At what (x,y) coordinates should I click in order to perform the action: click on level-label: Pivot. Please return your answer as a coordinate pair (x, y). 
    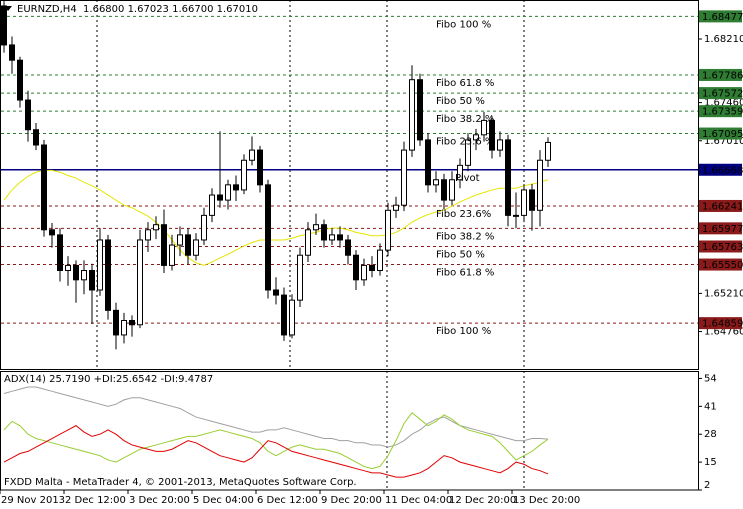
    Looking at the image, I should click on (467, 178).